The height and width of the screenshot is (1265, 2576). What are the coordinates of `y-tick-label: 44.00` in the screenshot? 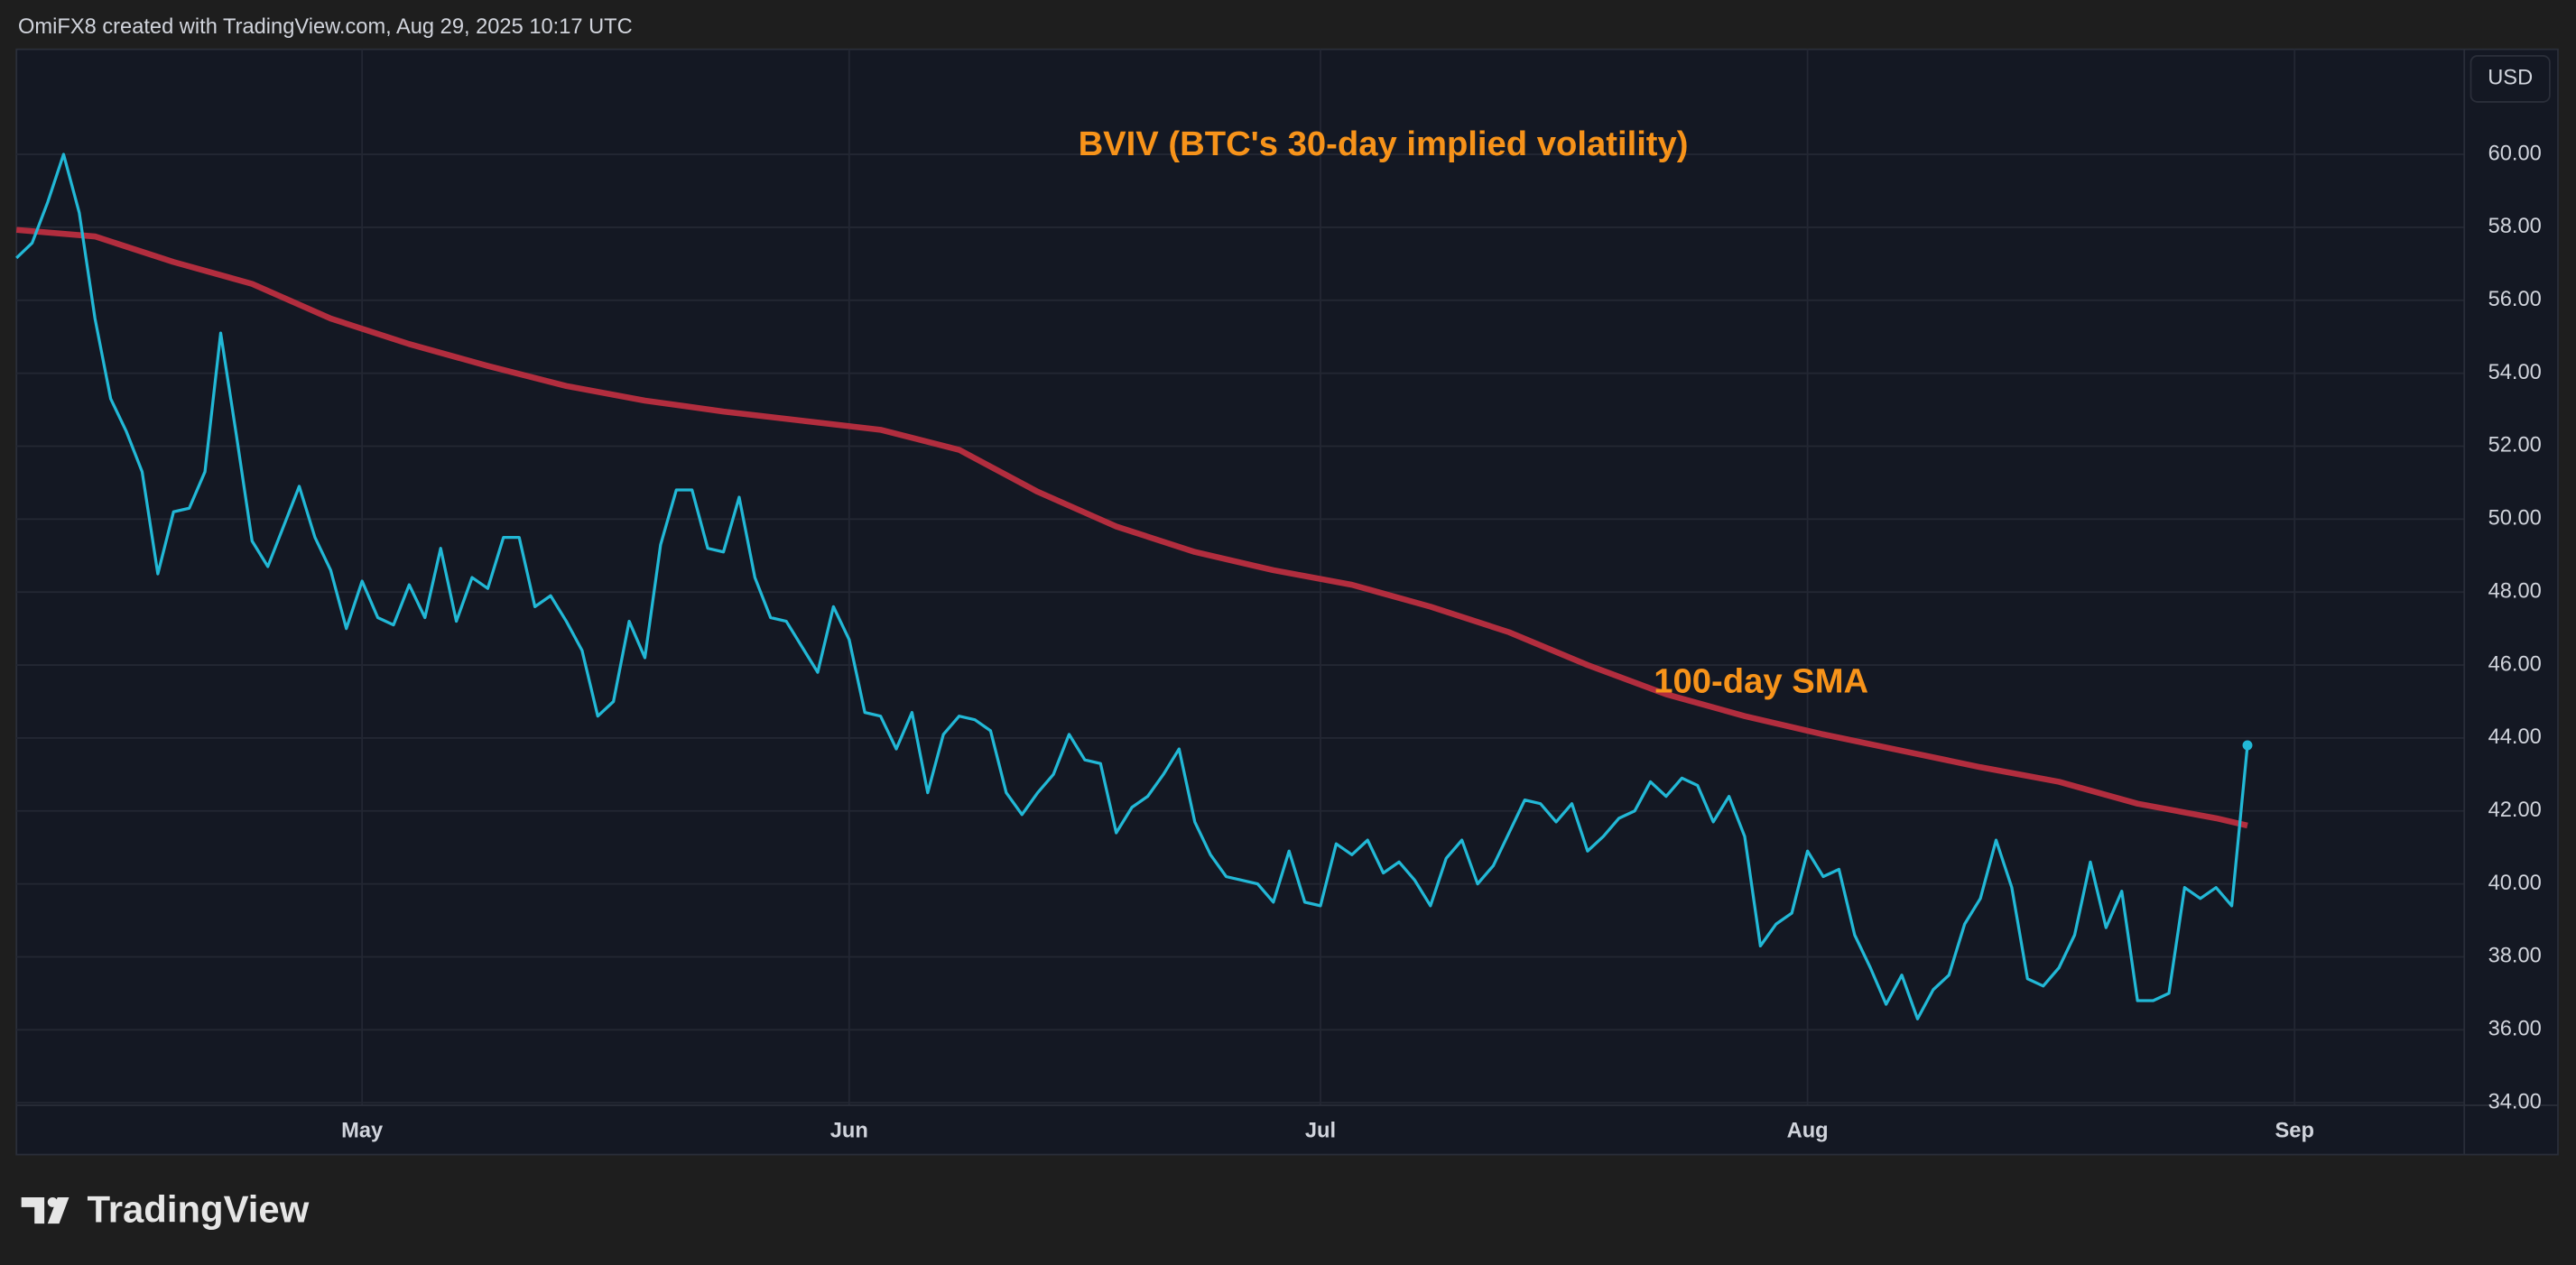 It's located at (2515, 737).